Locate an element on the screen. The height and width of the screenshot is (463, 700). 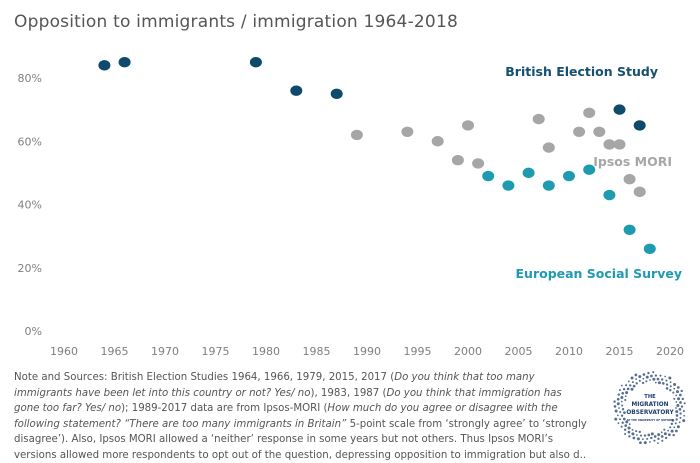
series-label: Ipsos MORI is located at coordinates (632, 161).